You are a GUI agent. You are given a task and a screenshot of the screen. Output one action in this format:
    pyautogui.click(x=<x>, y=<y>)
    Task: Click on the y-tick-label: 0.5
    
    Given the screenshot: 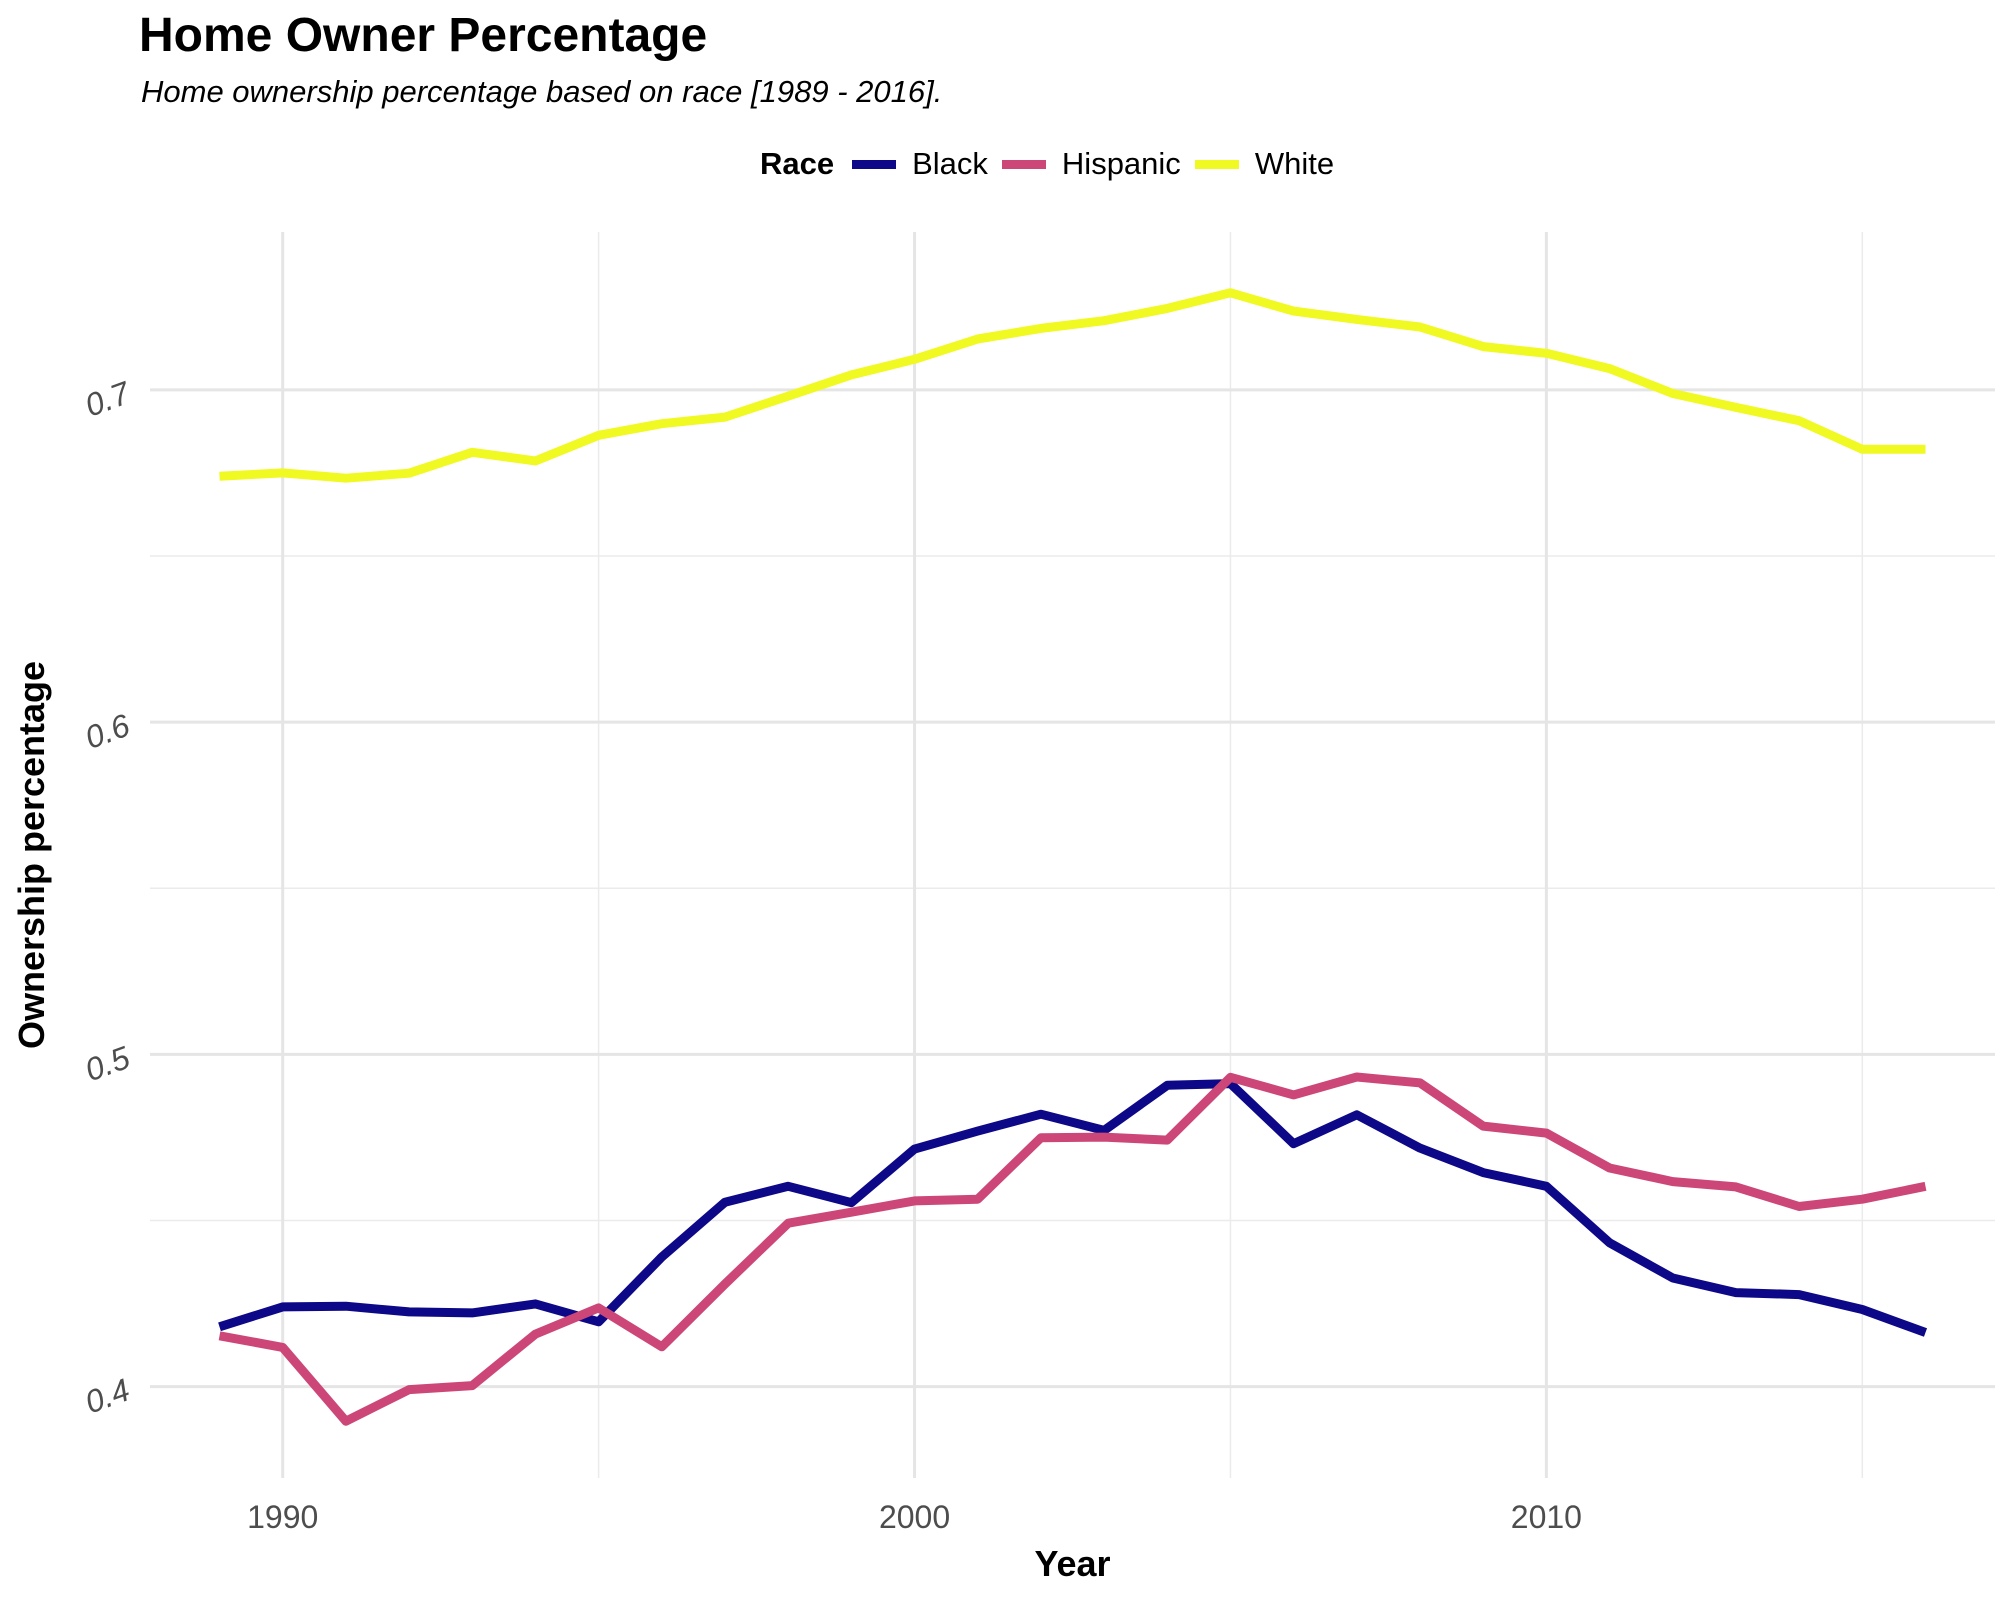 What is the action you would take?
    pyautogui.click(x=107, y=1063)
    